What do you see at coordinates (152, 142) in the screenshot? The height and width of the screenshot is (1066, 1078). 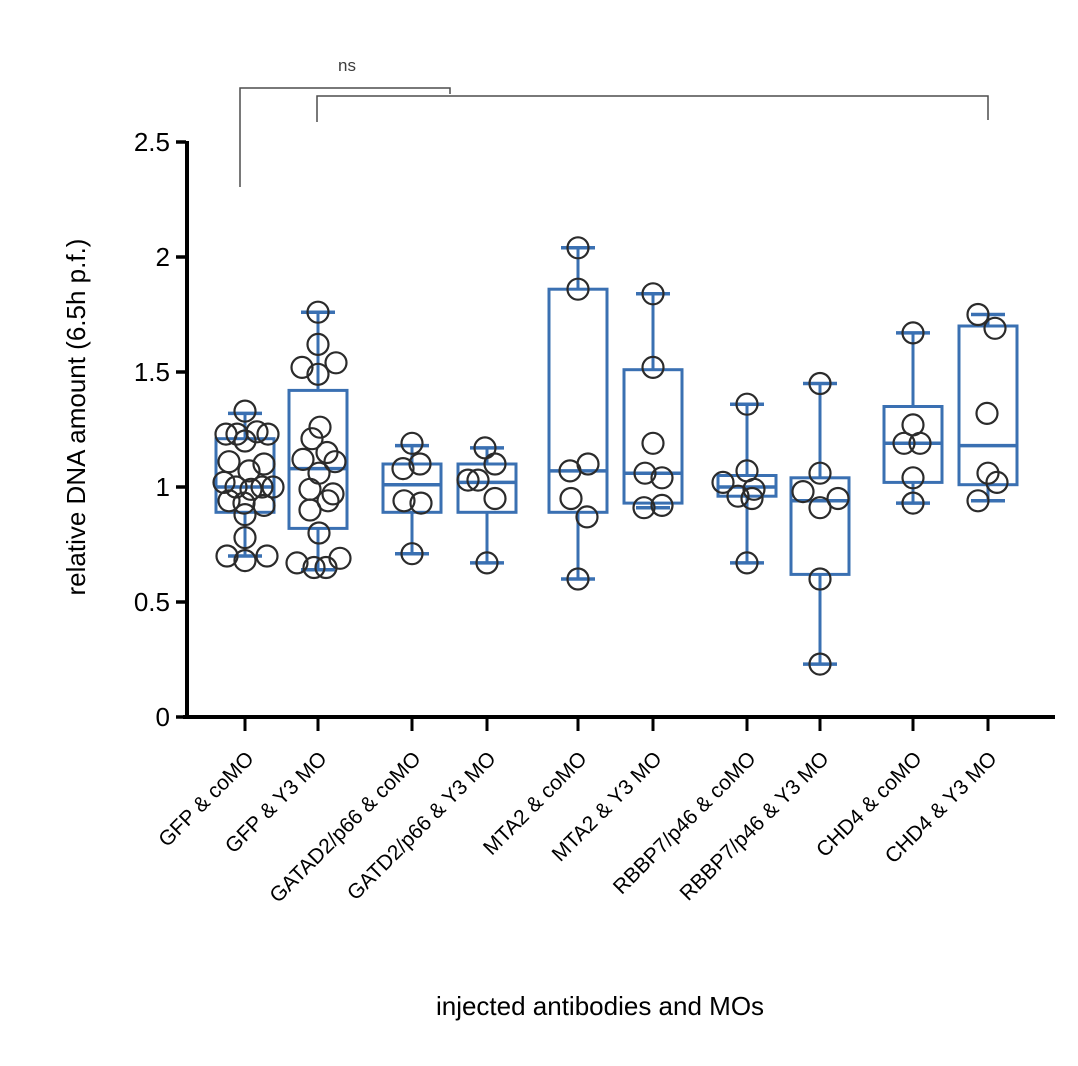 I see `y-tick-label: 2.5` at bounding box center [152, 142].